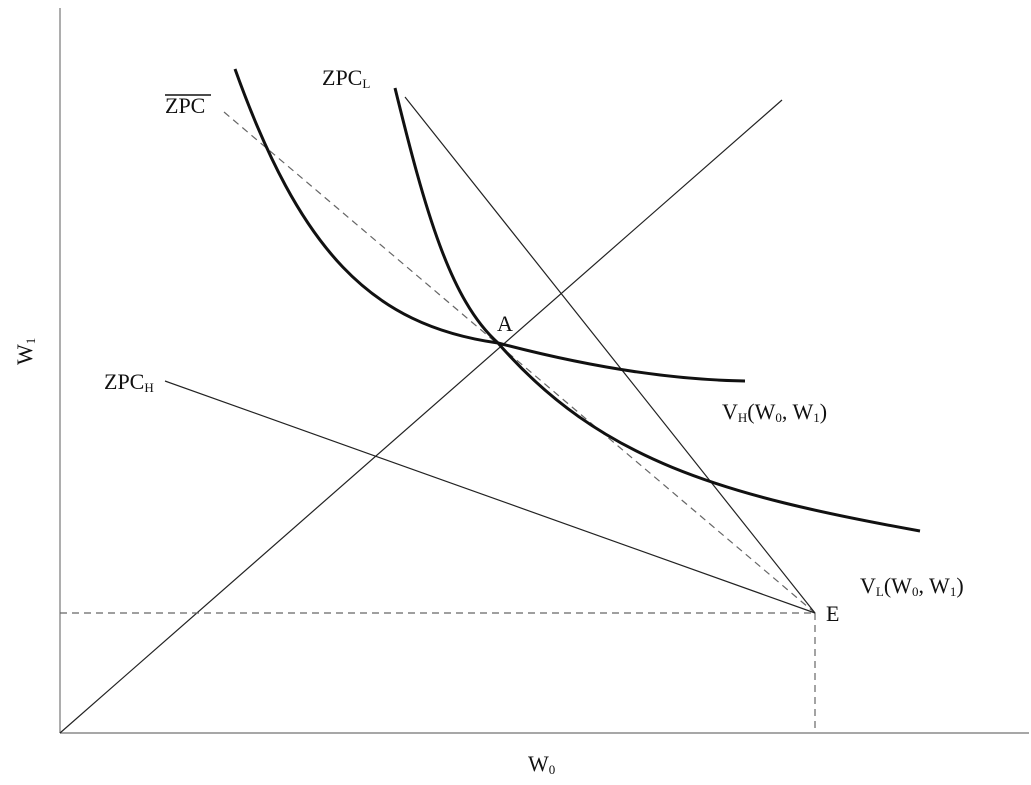  What do you see at coordinates (25, 351) in the screenshot?
I see `y-axis-label: W1` at bounding box center [25, 351].